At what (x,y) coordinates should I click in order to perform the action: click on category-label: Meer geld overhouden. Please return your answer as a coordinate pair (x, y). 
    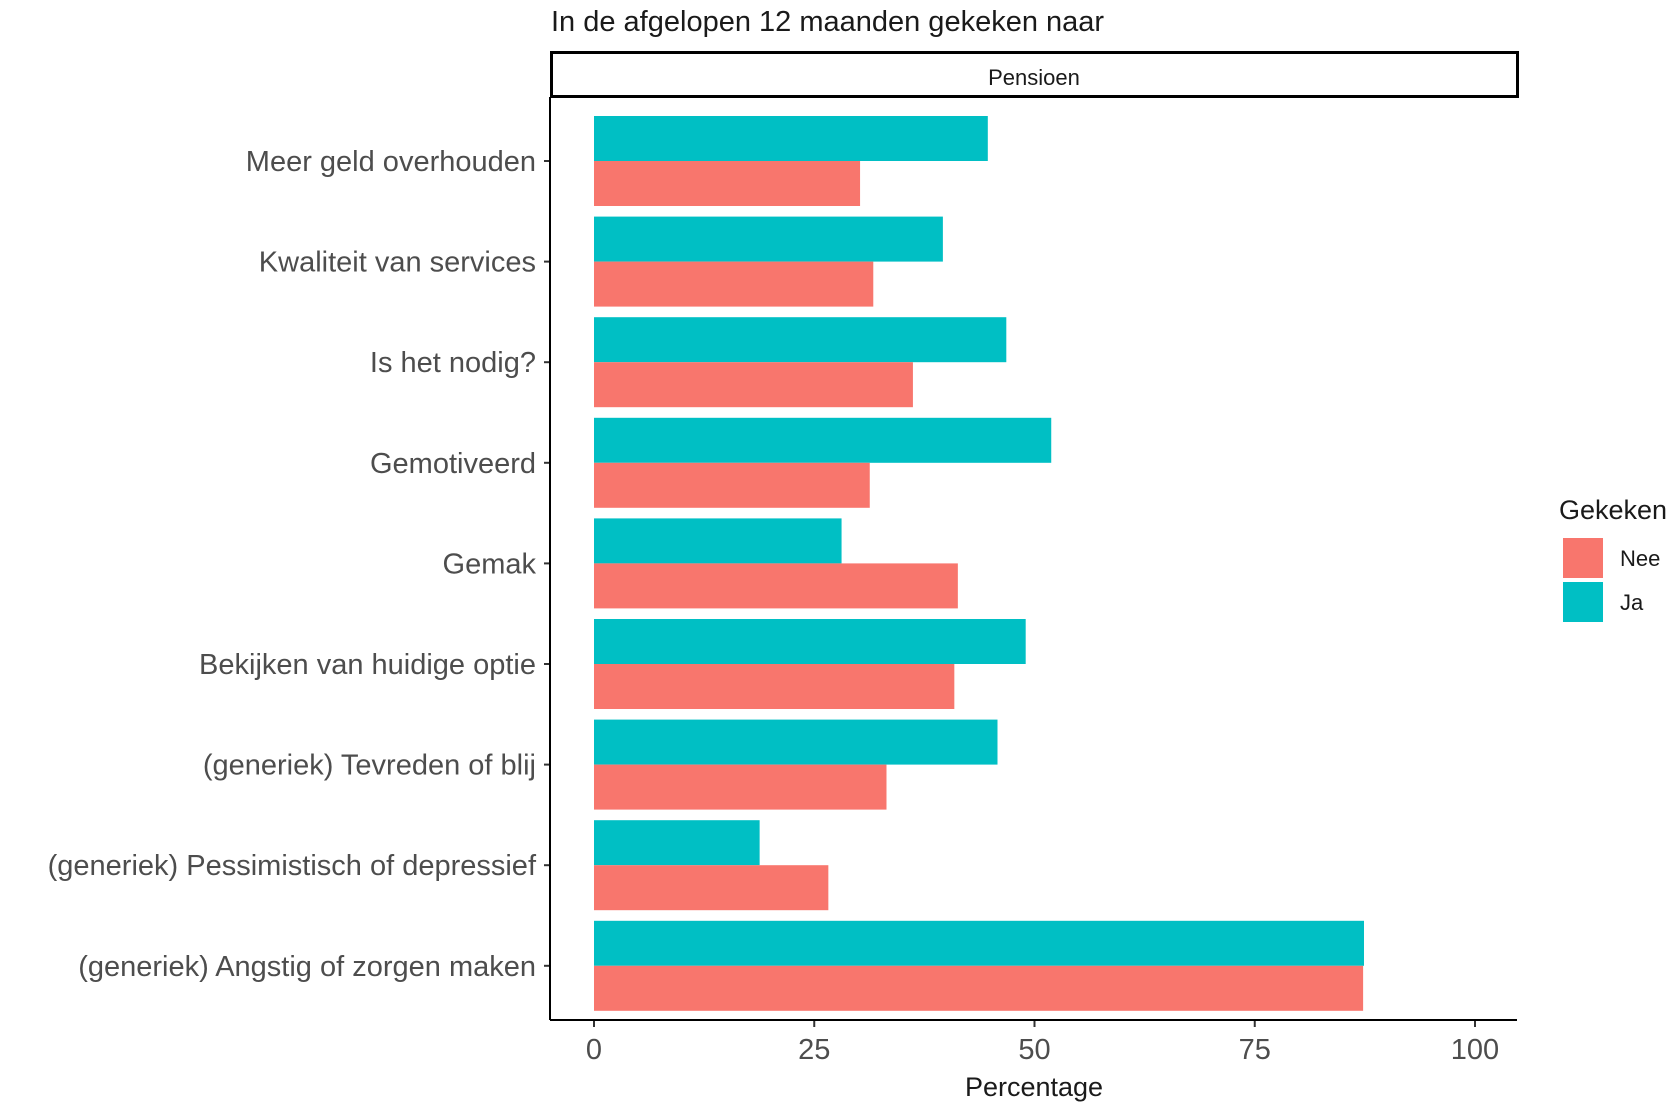
    Looking at the image, I should click on (391, 162).